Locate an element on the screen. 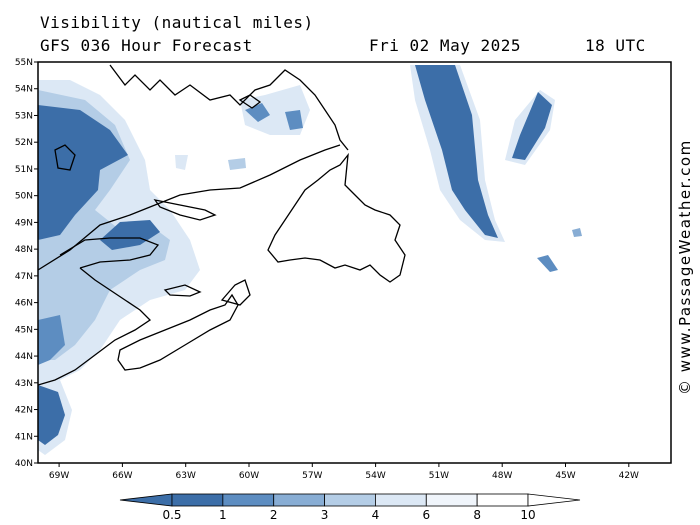 Image resolution: width=700 pixels, height=525 pixels. lon-label: 60W is located at coordinates (249, 476).